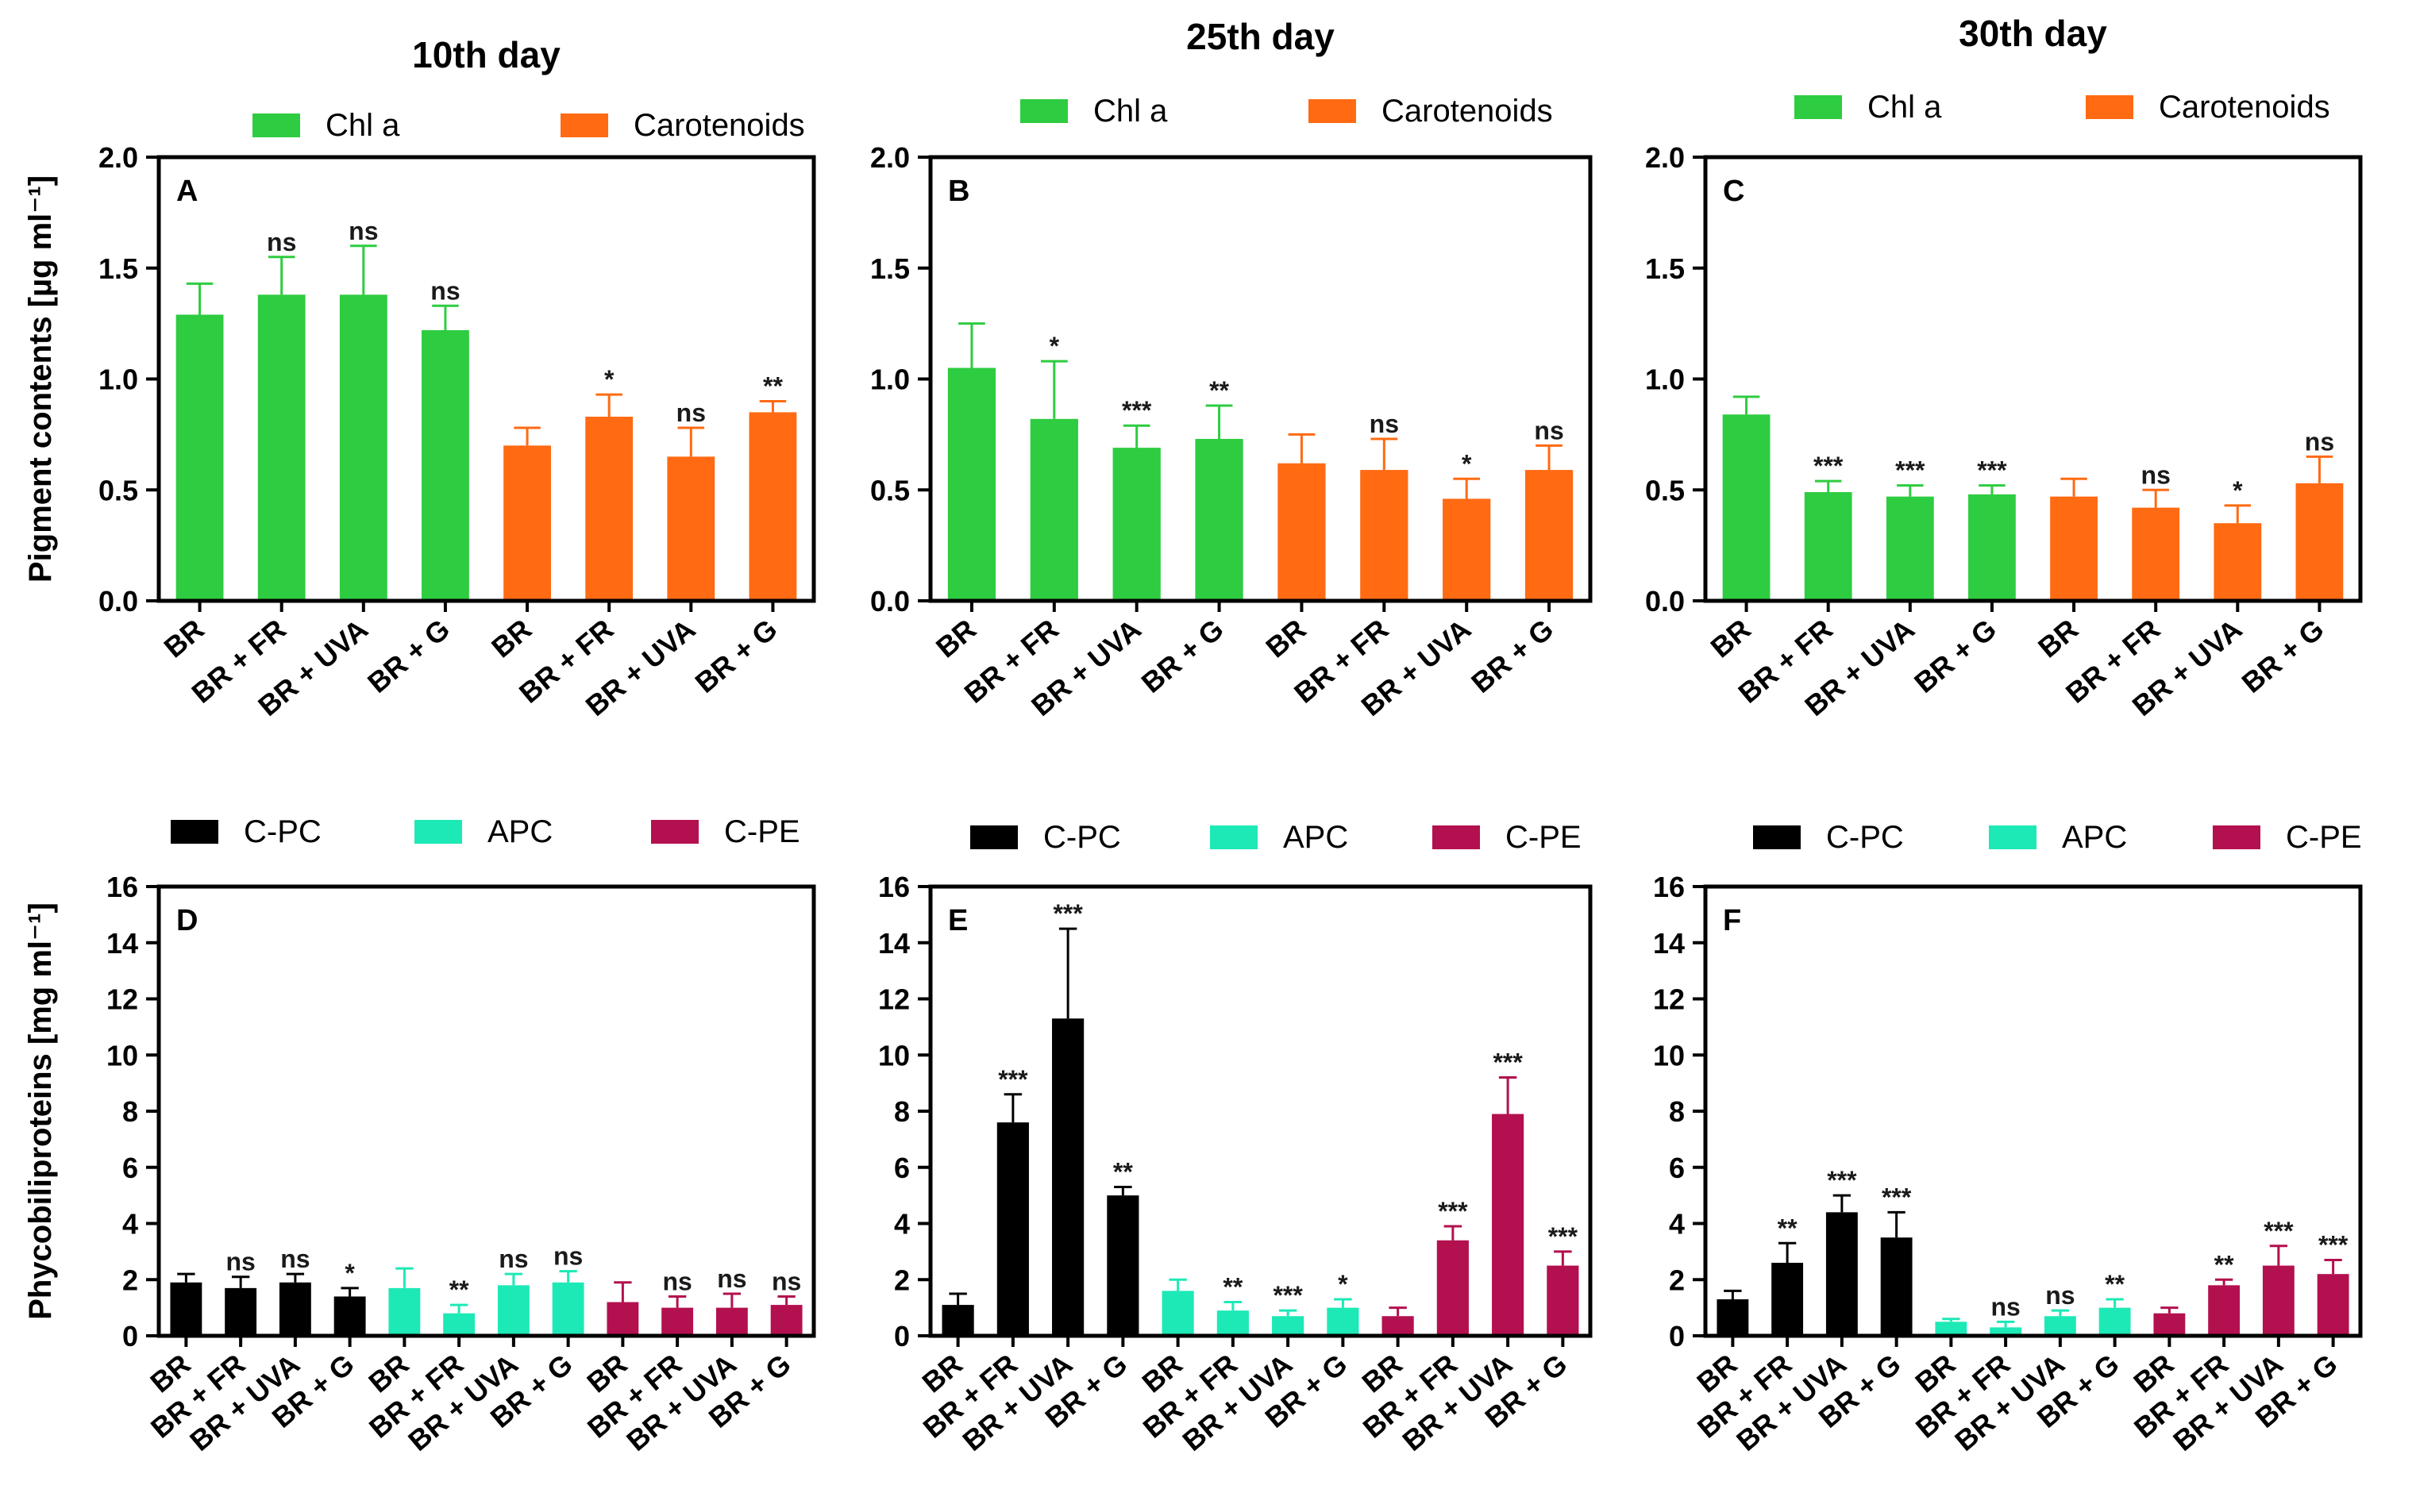 Image resolution: width=2416 pixels, height=1512 pixels. What do you see at coordinates (1669, 943) in the screenshot?
I see `y-tick-label: 14` at bounding box center [1669, 943].